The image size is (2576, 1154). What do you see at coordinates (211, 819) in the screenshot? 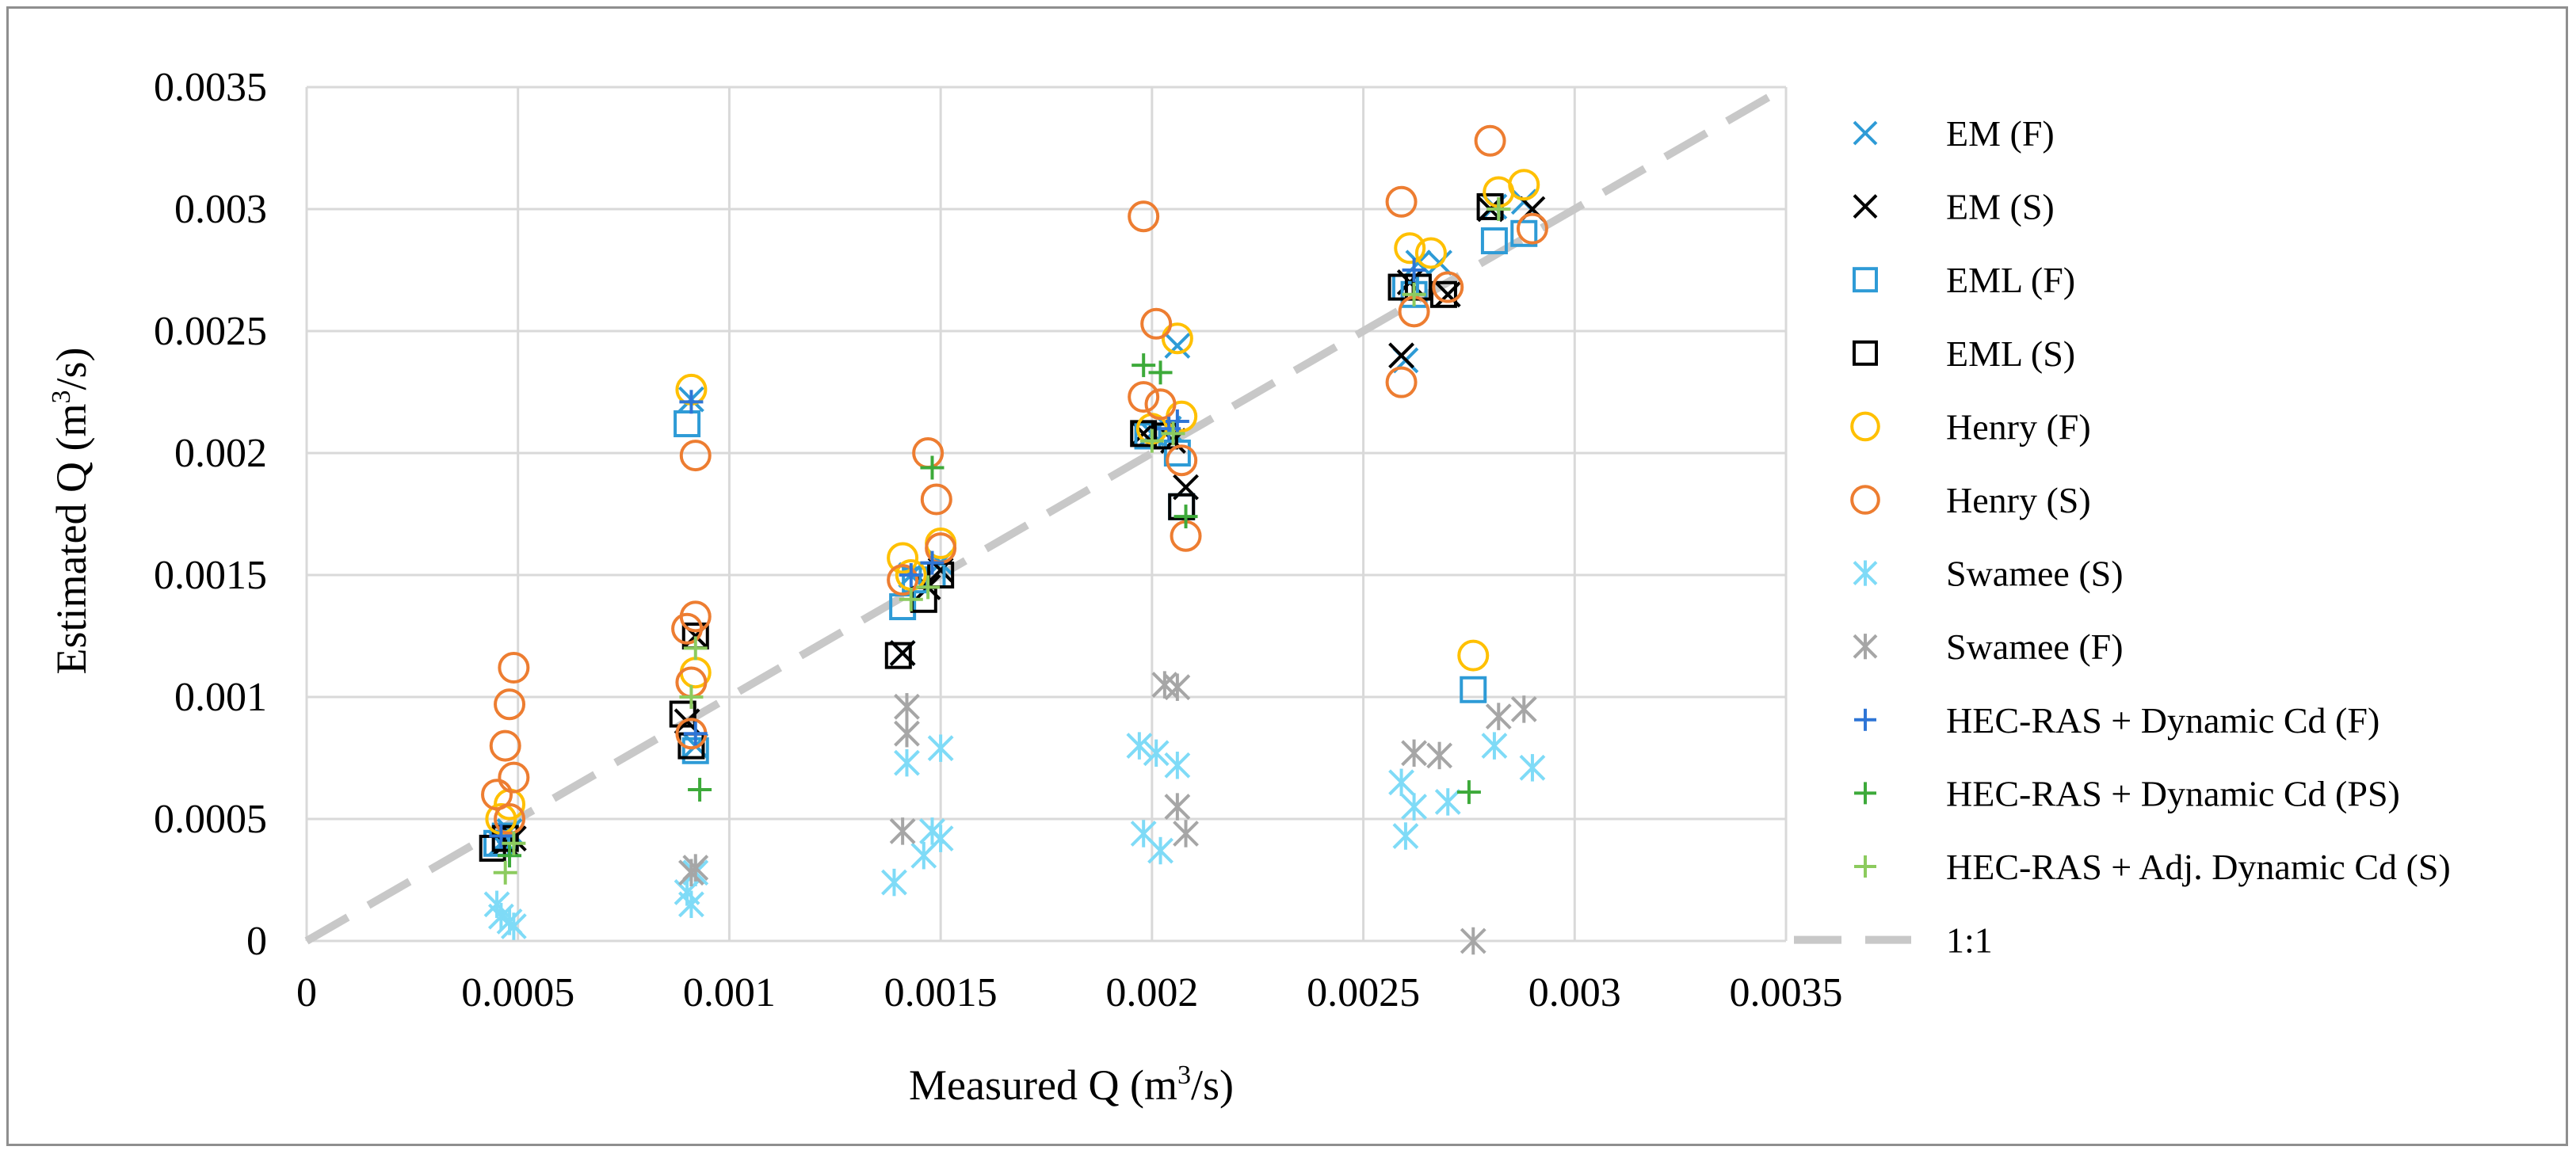
I see `y-tick-label: 0.0005` at bounding box center [211, 819].